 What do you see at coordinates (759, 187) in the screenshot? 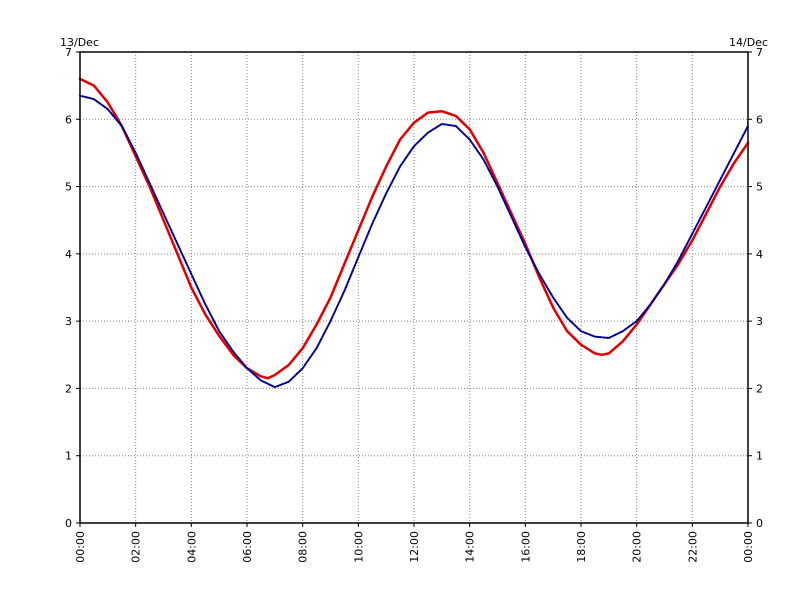
I see `y-tick-label-right: 5` at bounding box center [759, 187].